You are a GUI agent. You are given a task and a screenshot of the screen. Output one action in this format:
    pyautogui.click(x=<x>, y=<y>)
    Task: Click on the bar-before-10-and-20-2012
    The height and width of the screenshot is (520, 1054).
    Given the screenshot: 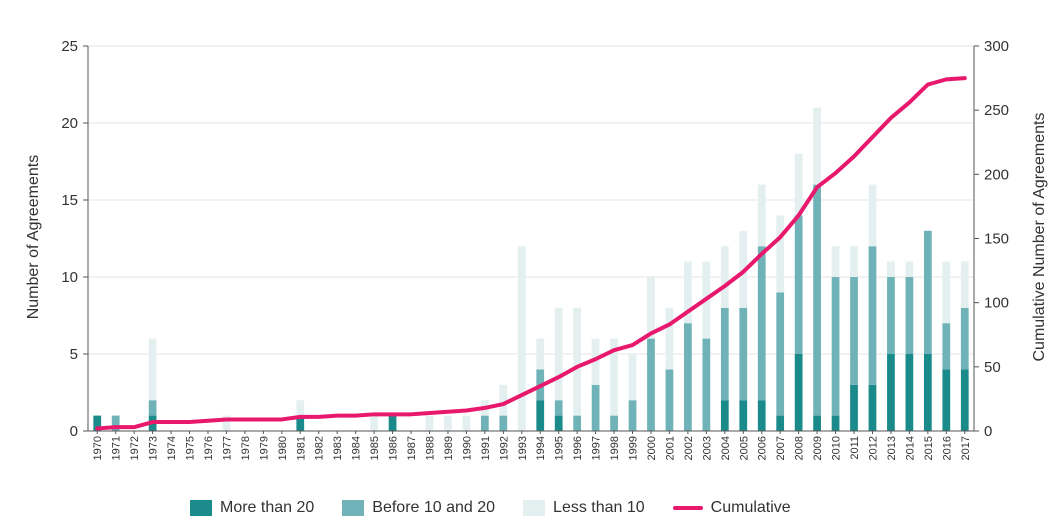 What is the action you would take?
    pyautogui.click(x=872, y=315)
    